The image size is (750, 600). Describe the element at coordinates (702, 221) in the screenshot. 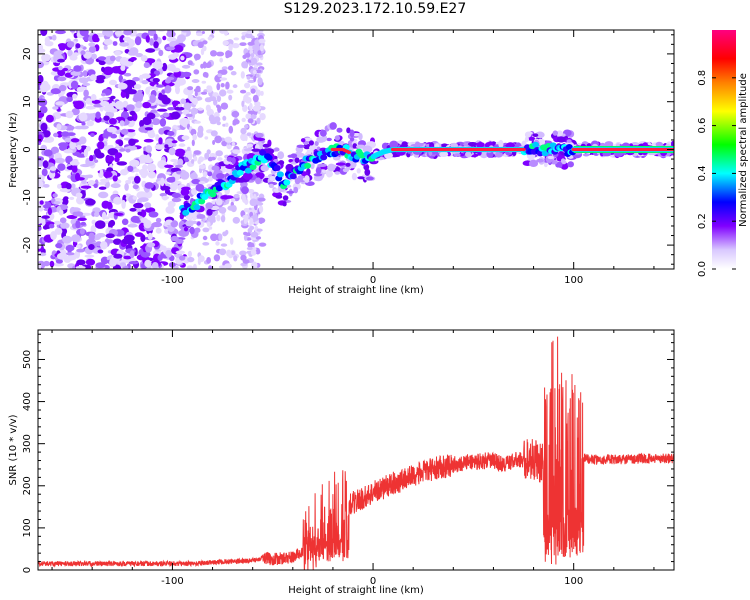

I see `colorbar-tick-label: 0.2` at that location.